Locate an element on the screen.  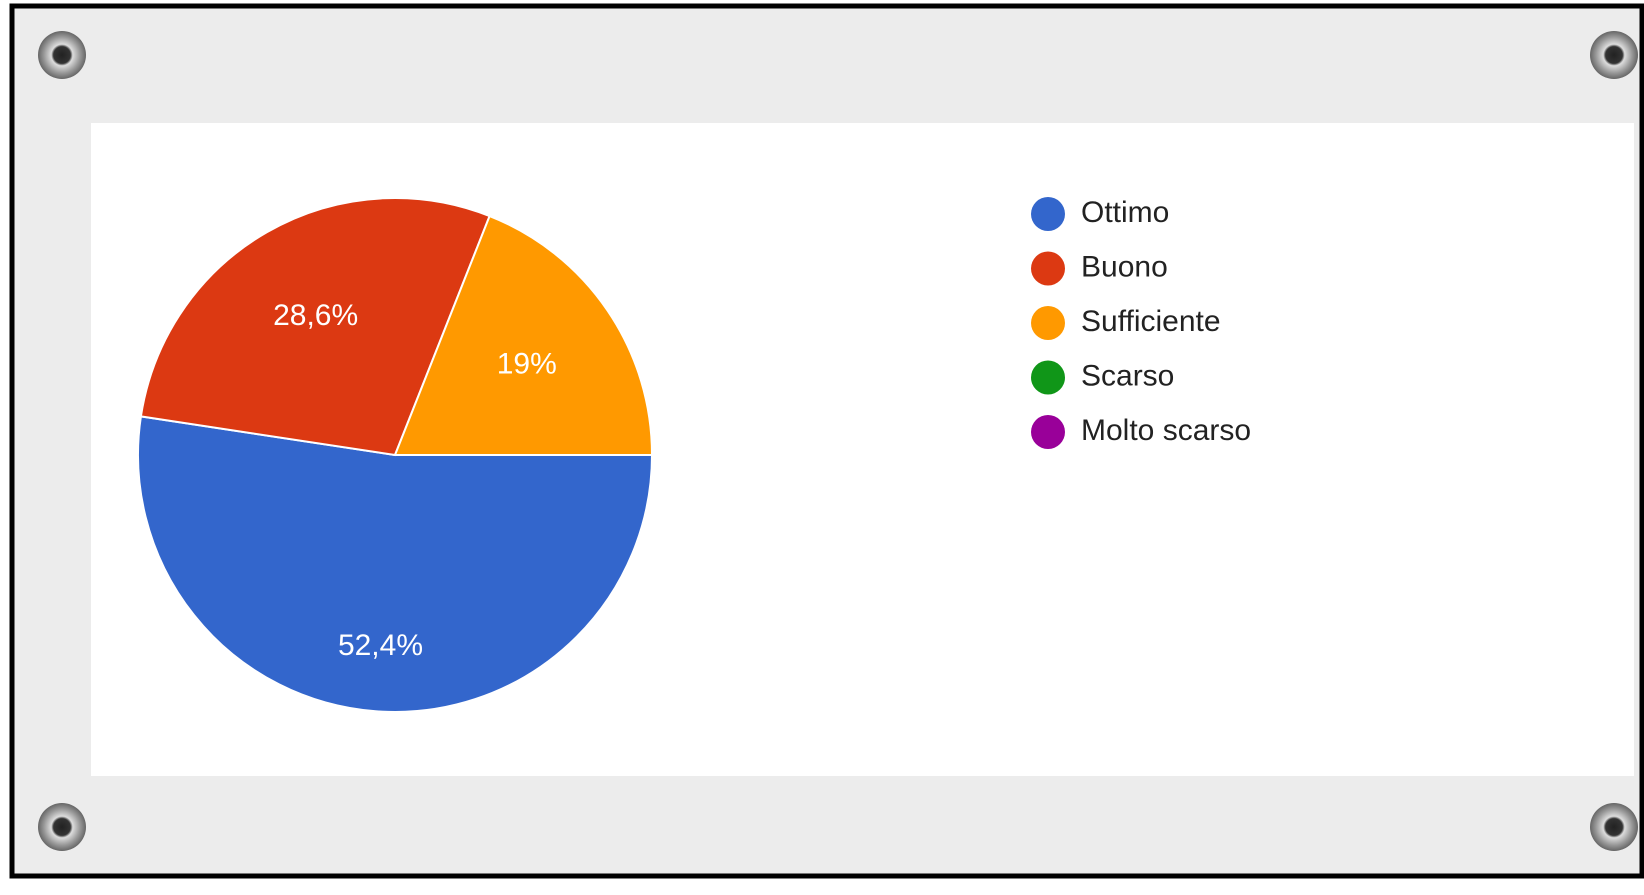
slice-label: 28,6% is located at coordinates (315, 315).